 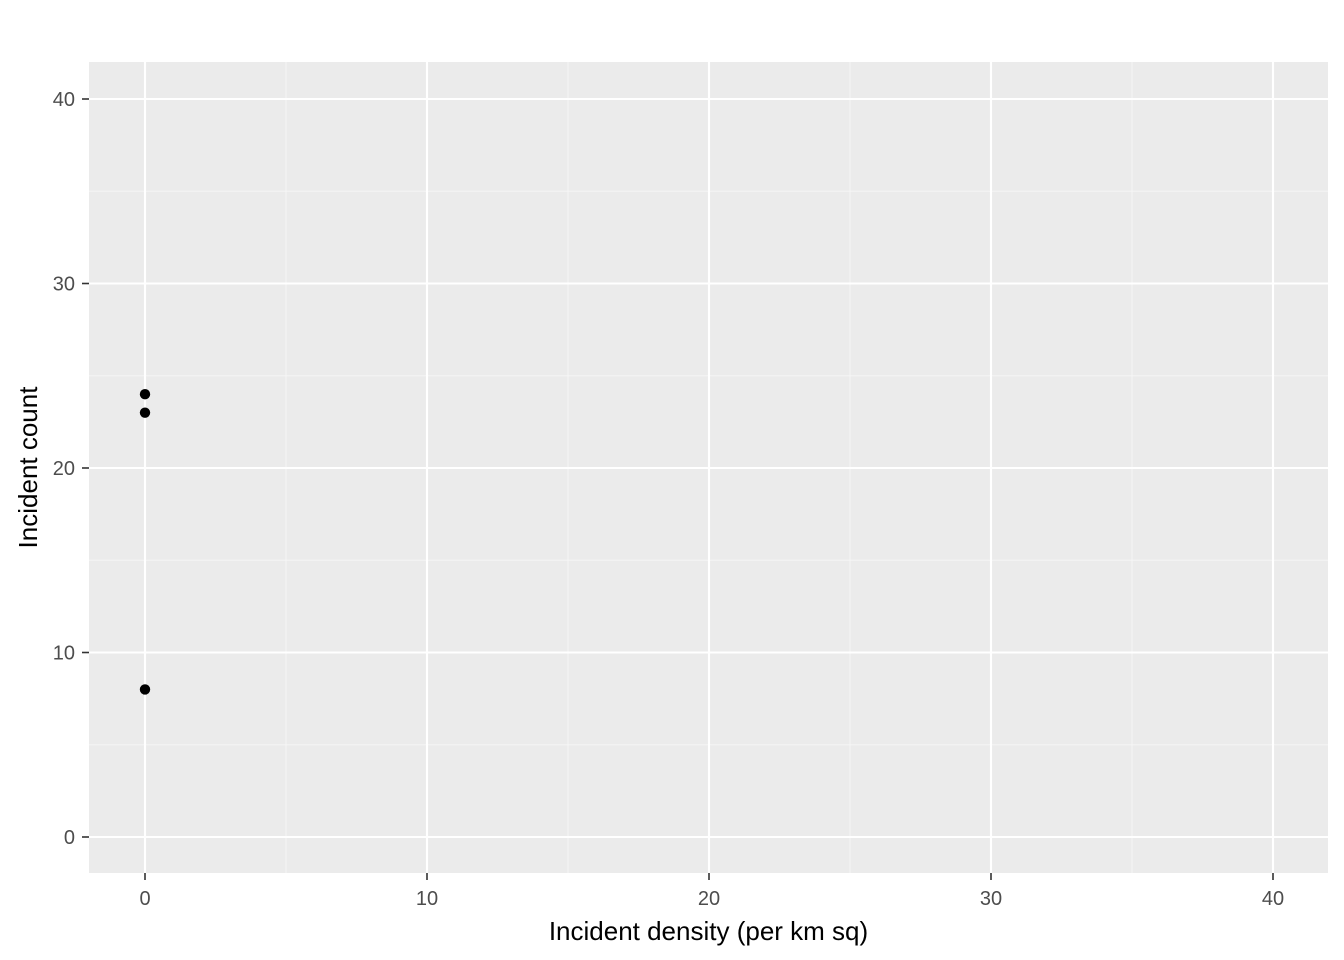 What do you see at coordinates (1273, 899) in the screenshot?
I see `x-tick-label: 40` at bounding box center [1273, 899].